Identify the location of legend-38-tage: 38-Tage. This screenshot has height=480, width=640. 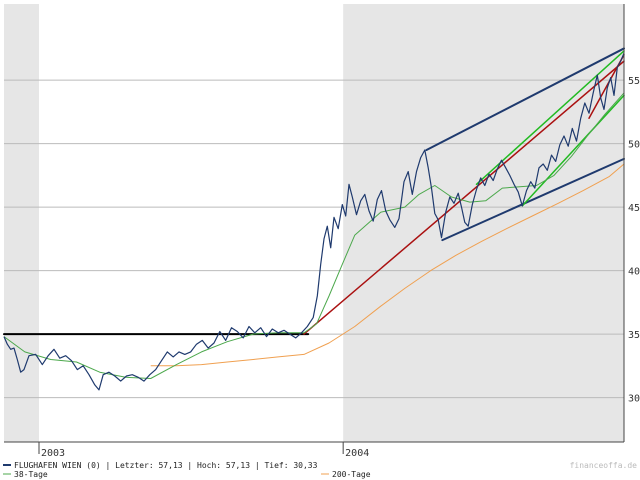
(31, 474).